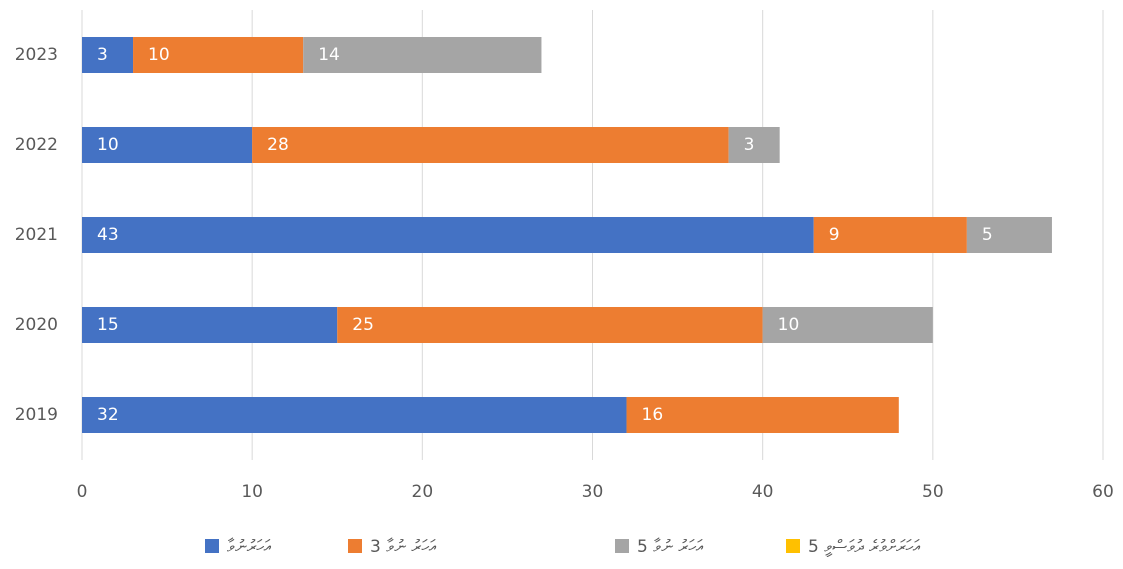 The height and width of the screenshot is (569, 1123). I want to click on y-tick-label: 2021, so click(36, 235).